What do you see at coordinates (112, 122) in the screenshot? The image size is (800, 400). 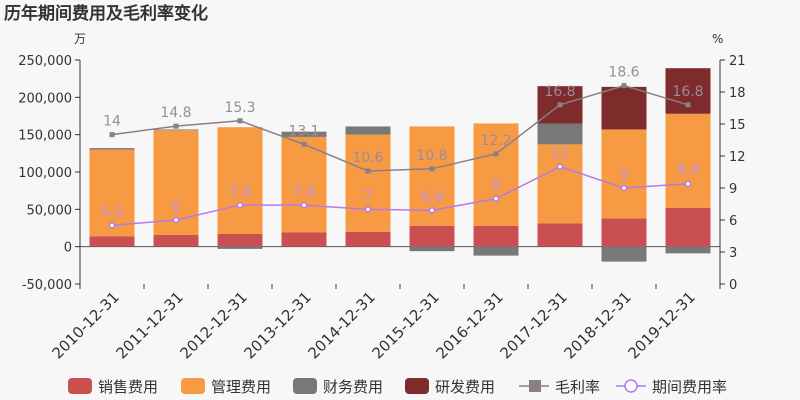 I see `data-label: 14` at bounding box center [112, 122].